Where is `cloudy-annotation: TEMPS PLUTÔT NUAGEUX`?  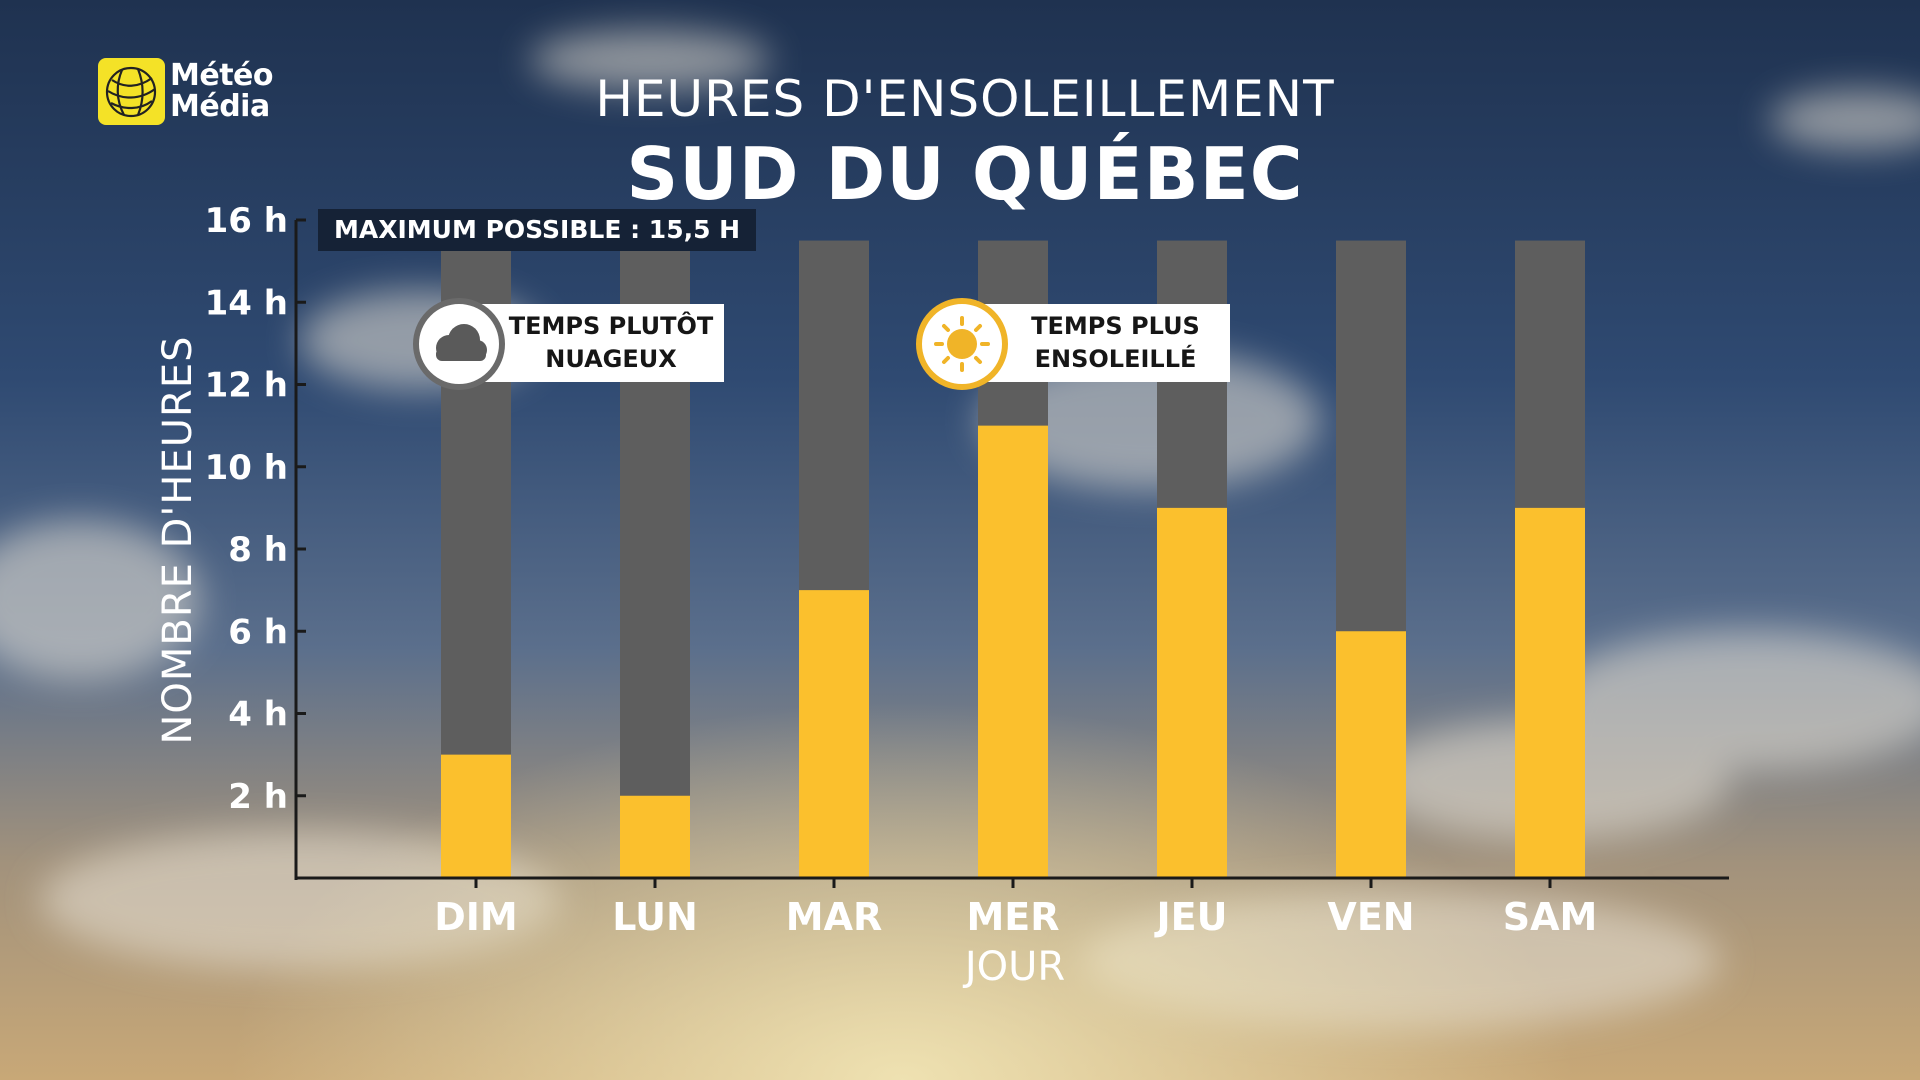
cloudy-annotation: TEMPS PLUTÔT NUAGEUX is located at coordinates (588, 343).